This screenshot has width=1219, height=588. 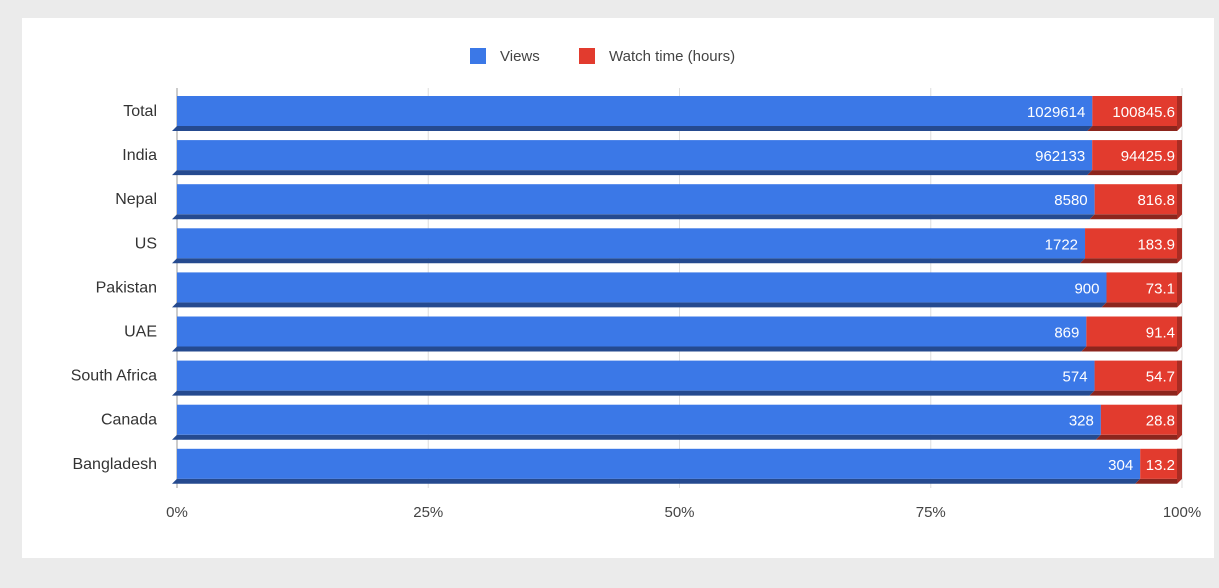 What do you see at coordinates (1131, 261) in the screenshot?
I see `bar-watch-time-hours--us-depth` at bounding box center [1131, 261].